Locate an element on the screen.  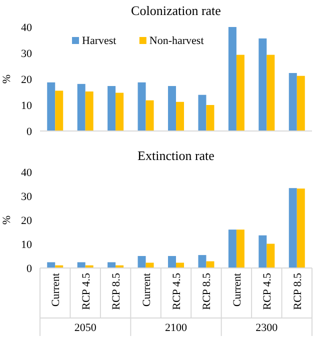
text: 2300 is located at coordinates (267, 328).